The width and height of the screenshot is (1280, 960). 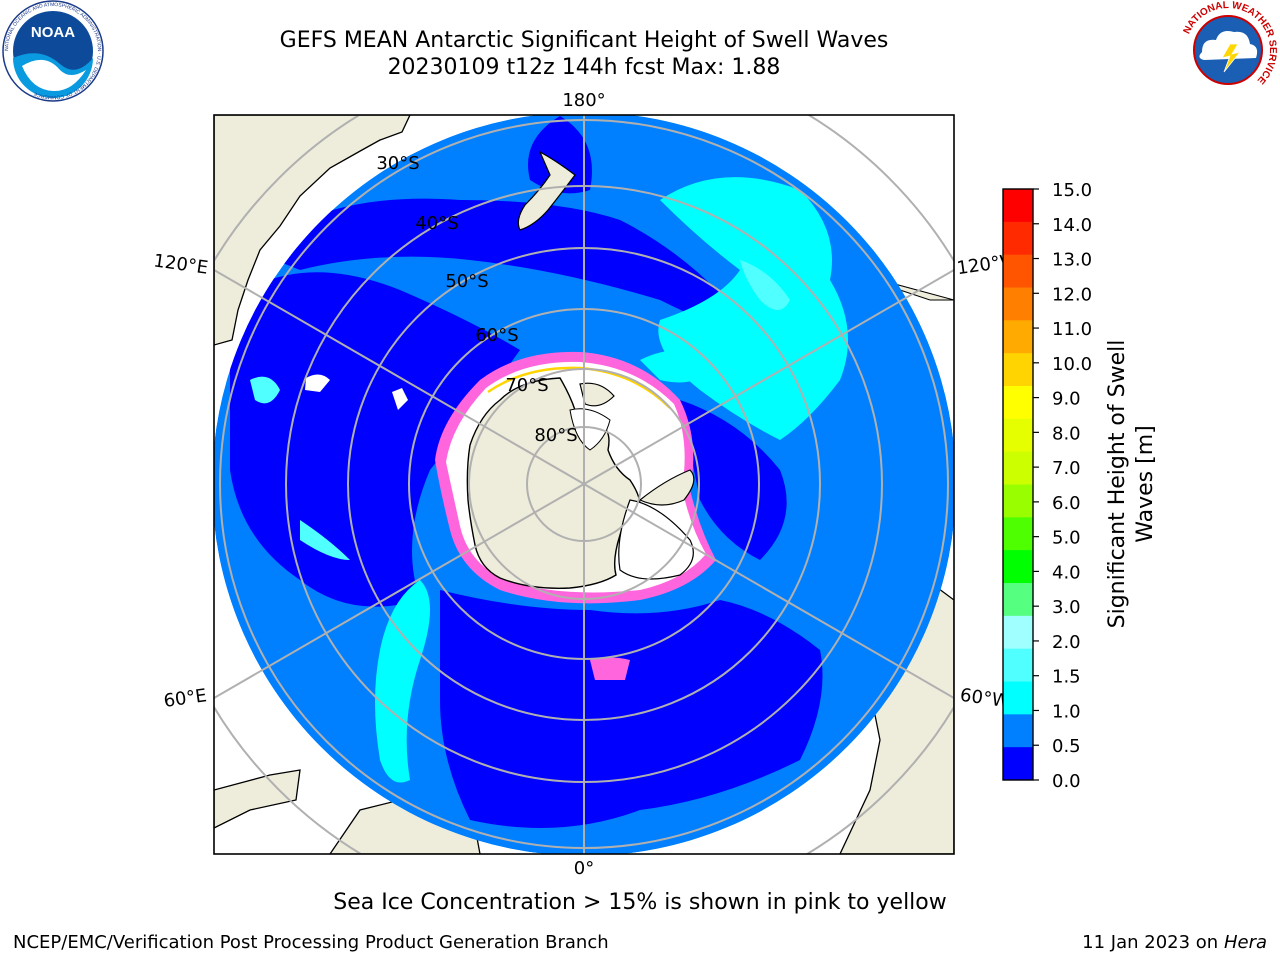 I want to click on colorbar-frame, so click(x=1018, y=484).